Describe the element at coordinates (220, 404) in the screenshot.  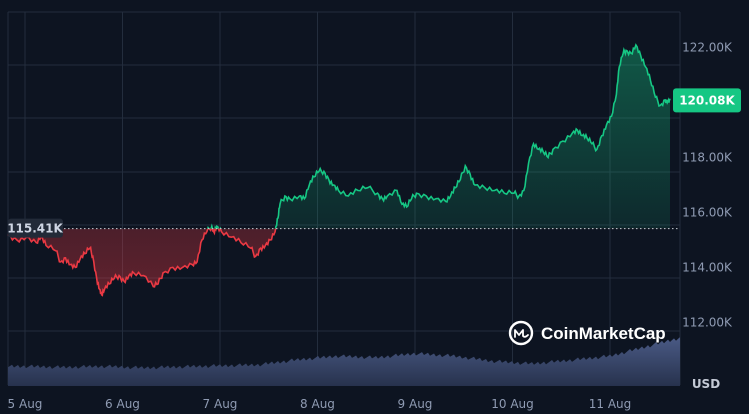
I see `x-tick-label: 7 Aug` at that location.